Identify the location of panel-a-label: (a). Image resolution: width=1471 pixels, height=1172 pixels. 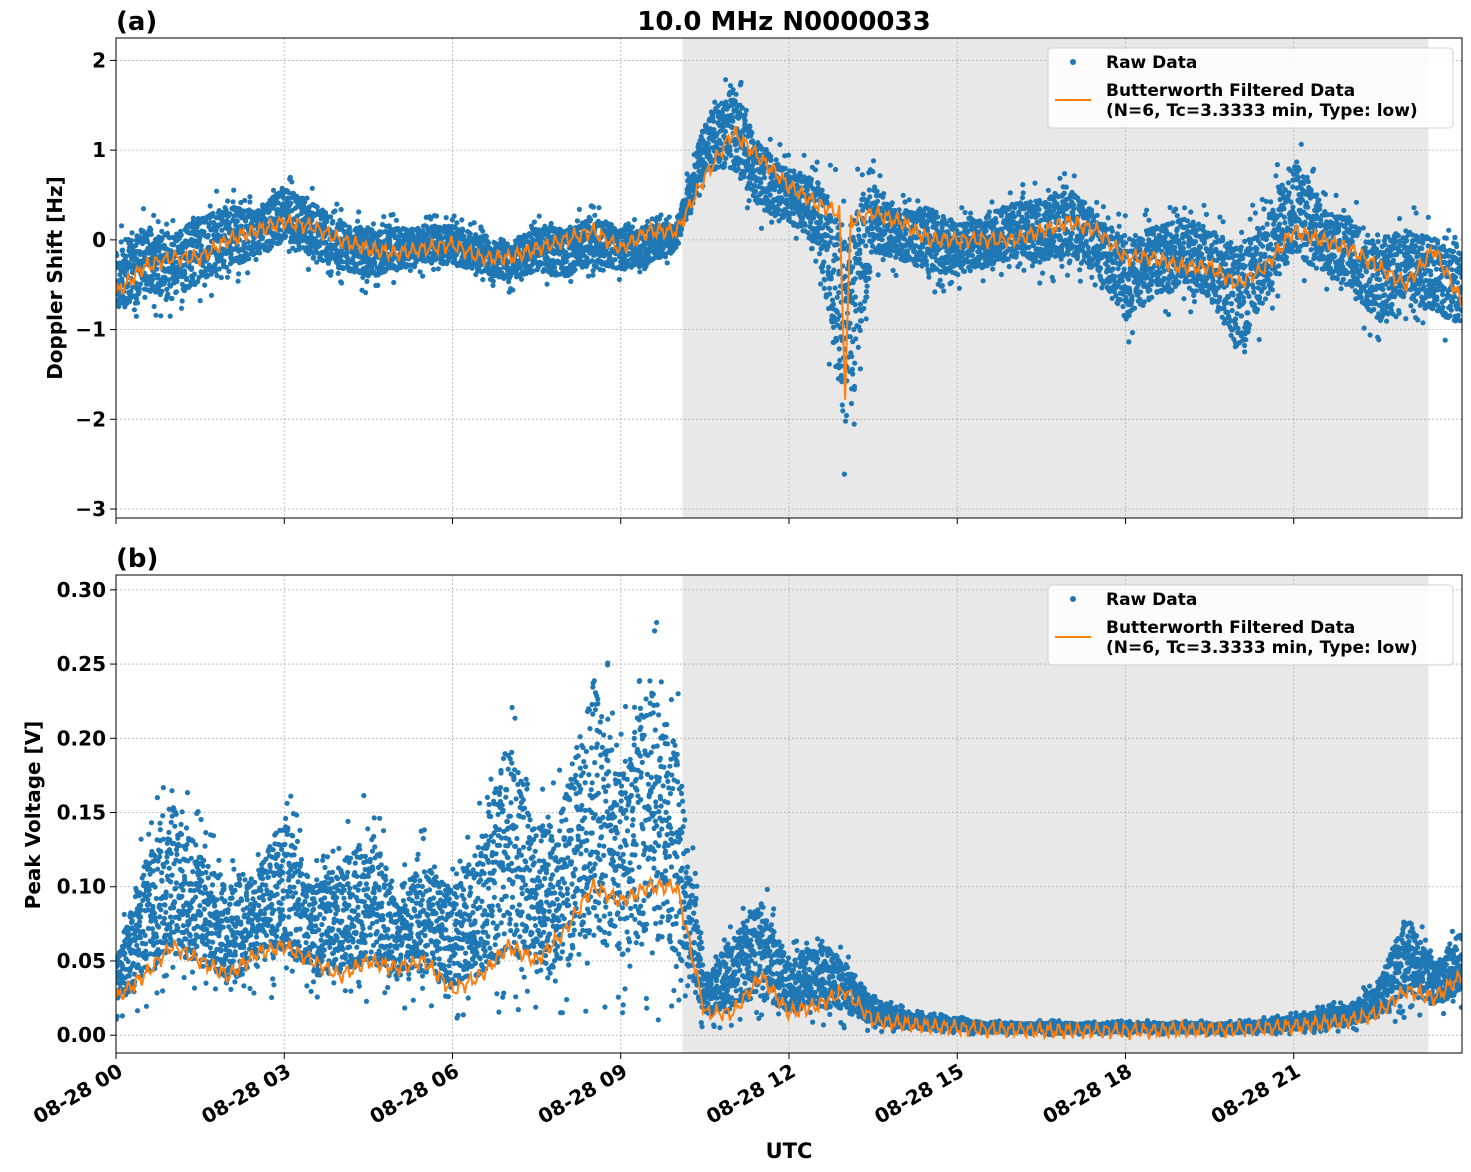
(136, 22).